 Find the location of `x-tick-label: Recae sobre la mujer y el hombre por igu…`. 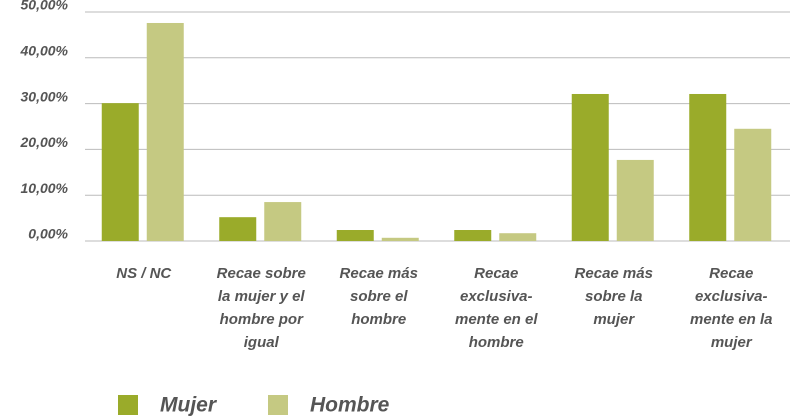

x-tick-label: Recae sobre la mujer y el hombre por igu… is located at coordinates (261, 308).